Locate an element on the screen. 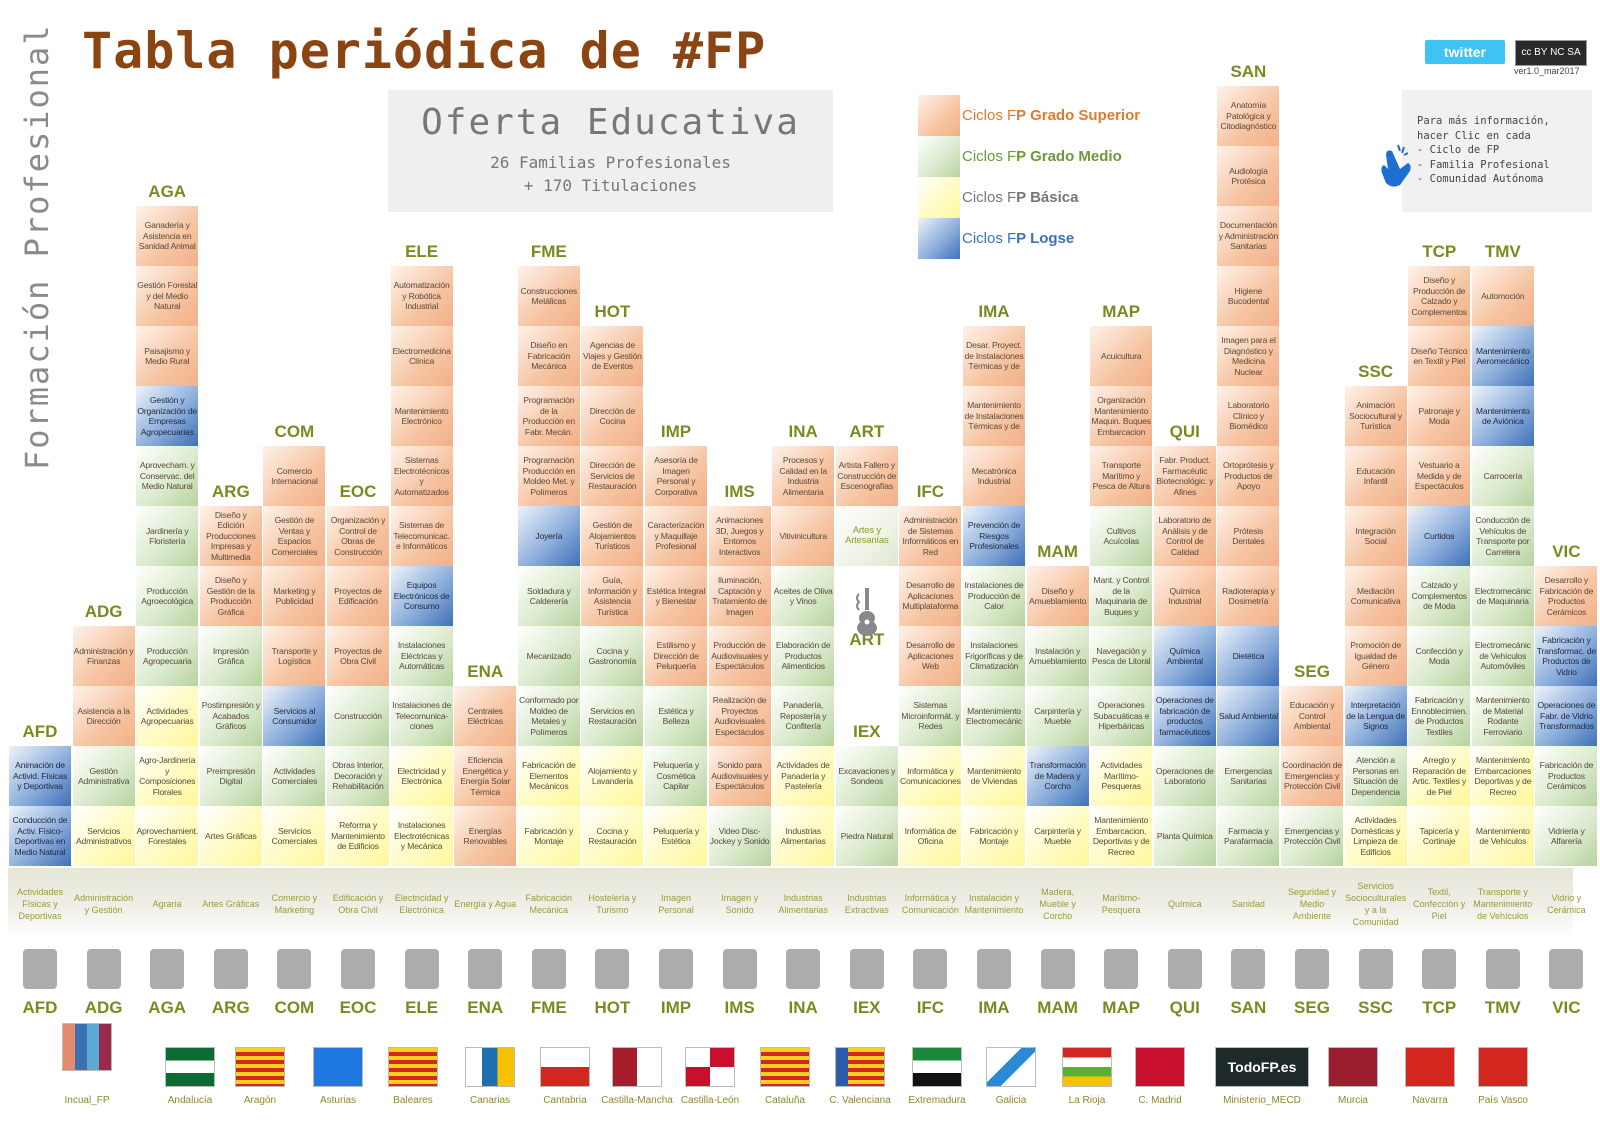  ciclo-cell: Desarrollo de Aplicaciones Web is located at coordinates (930, 656).